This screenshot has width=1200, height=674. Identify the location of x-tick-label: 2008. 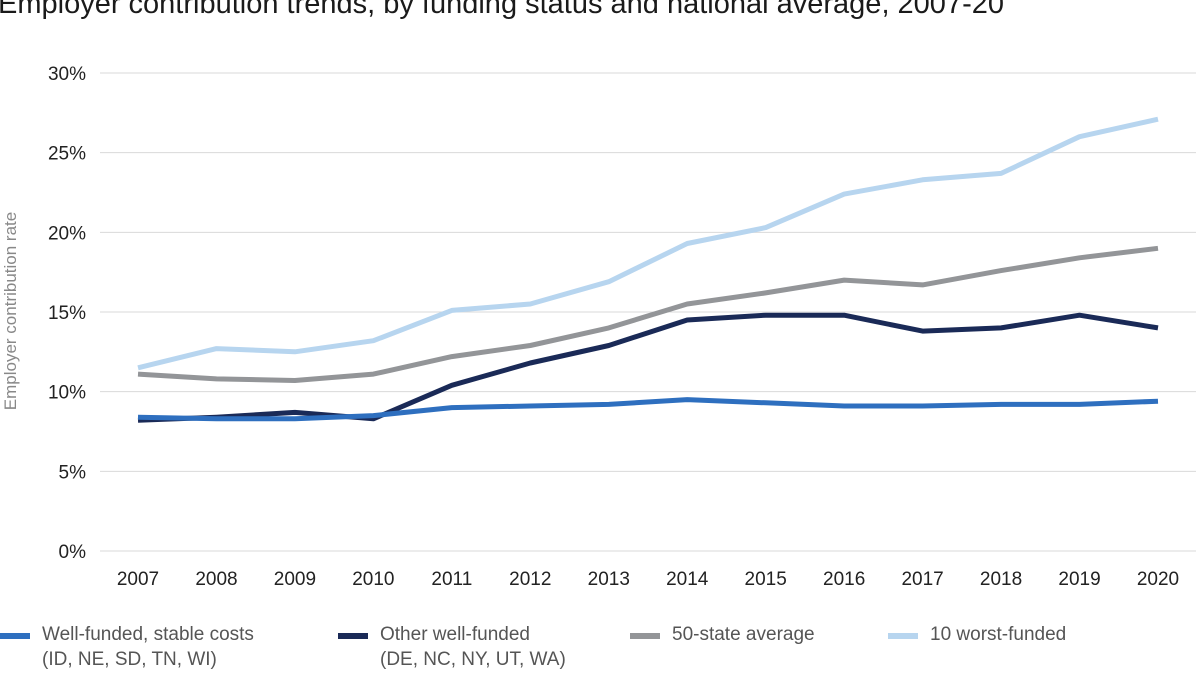
(216, 579).